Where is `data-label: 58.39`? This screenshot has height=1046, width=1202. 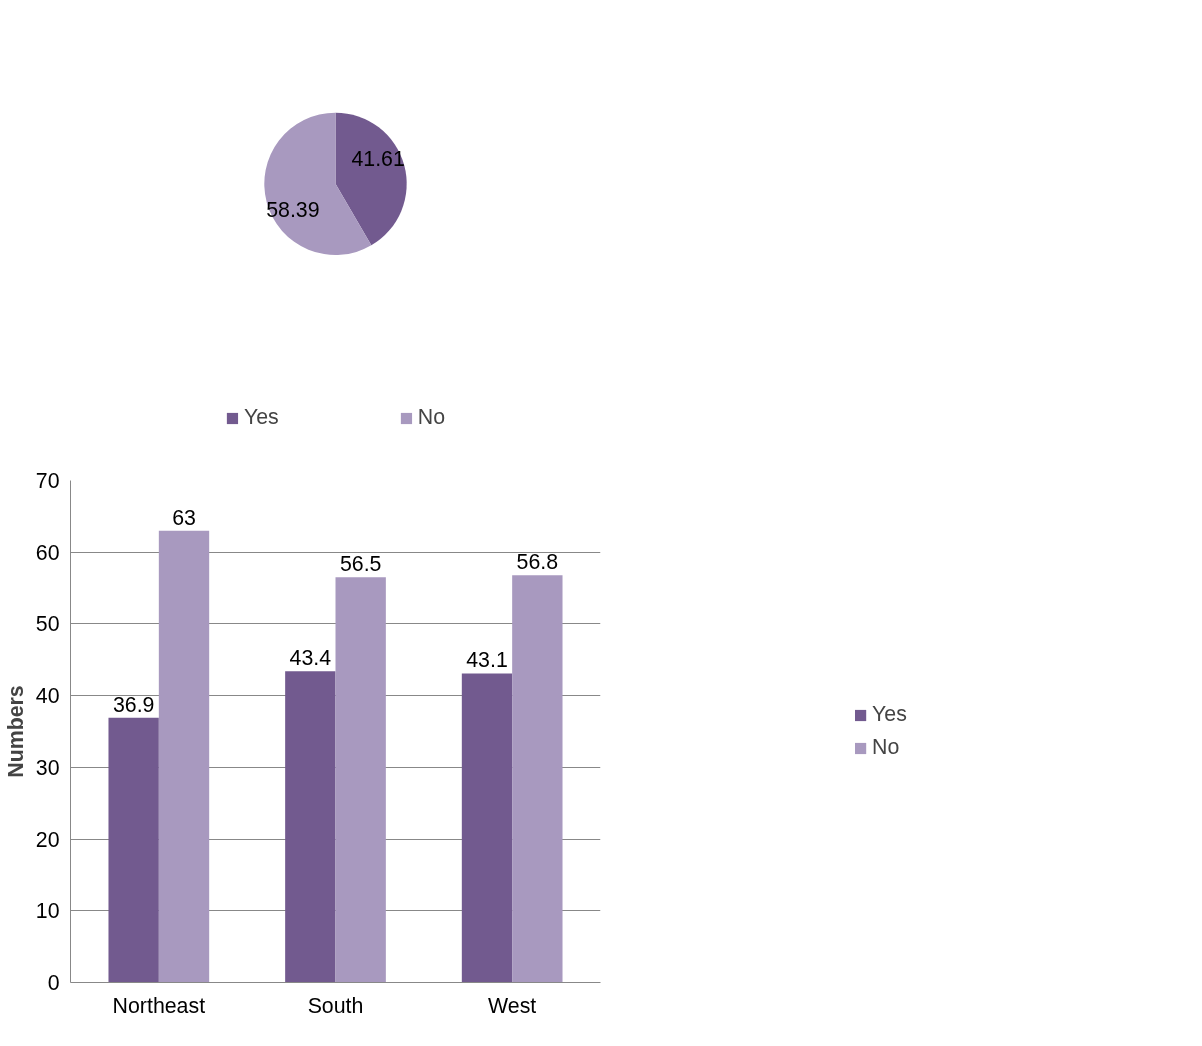 data-label: 58.39 is located at coordinates (293, 209).